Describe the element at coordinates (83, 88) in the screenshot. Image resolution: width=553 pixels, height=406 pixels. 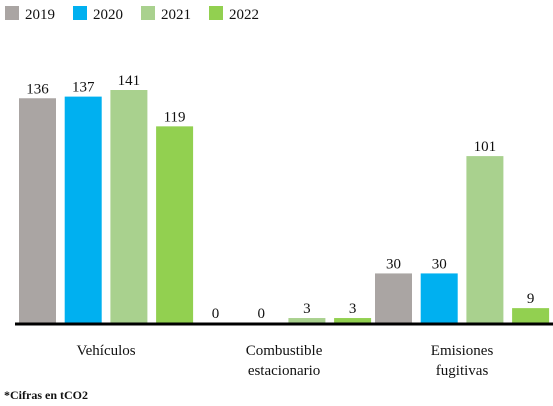
I see `data-label: 137` at that location.